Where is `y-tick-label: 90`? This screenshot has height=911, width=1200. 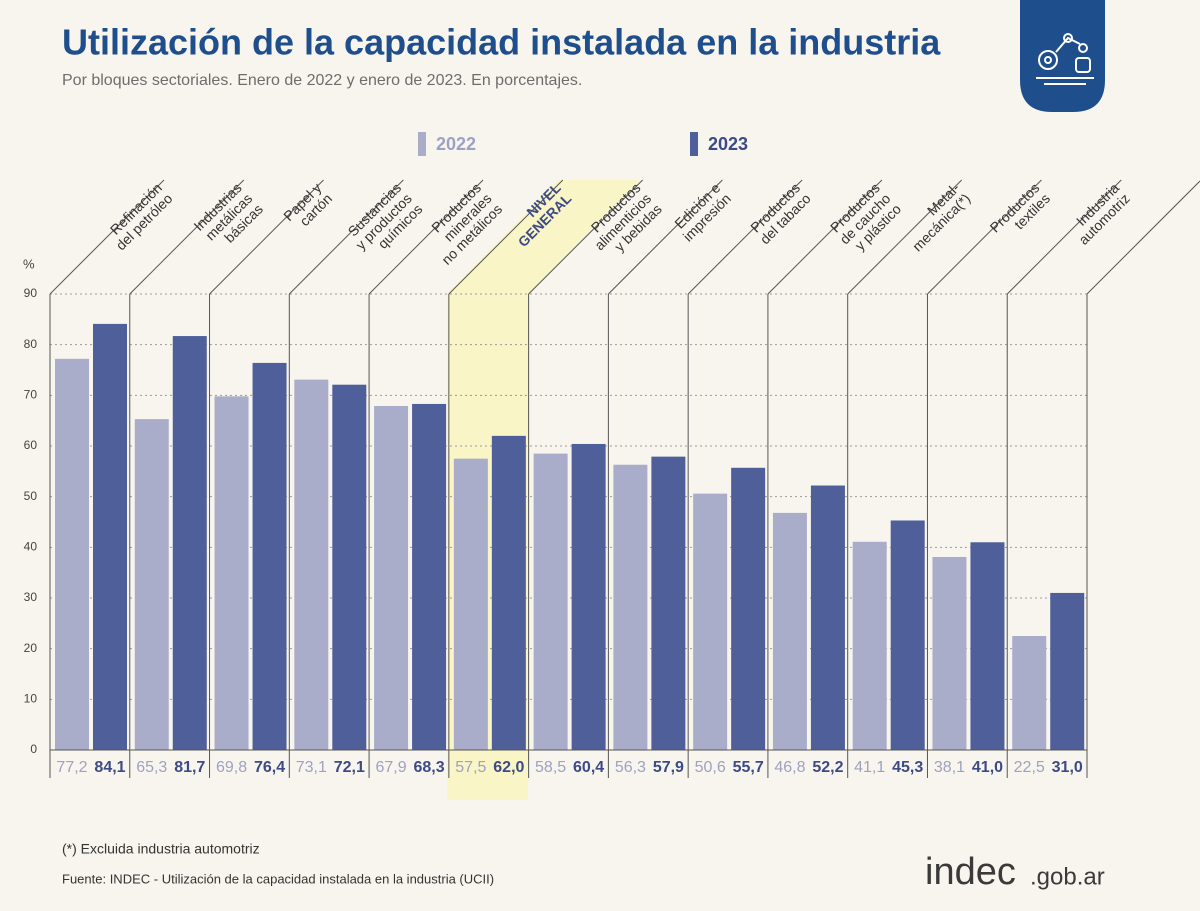 y-tick-label: 90 is located at coordinates (31, 293).